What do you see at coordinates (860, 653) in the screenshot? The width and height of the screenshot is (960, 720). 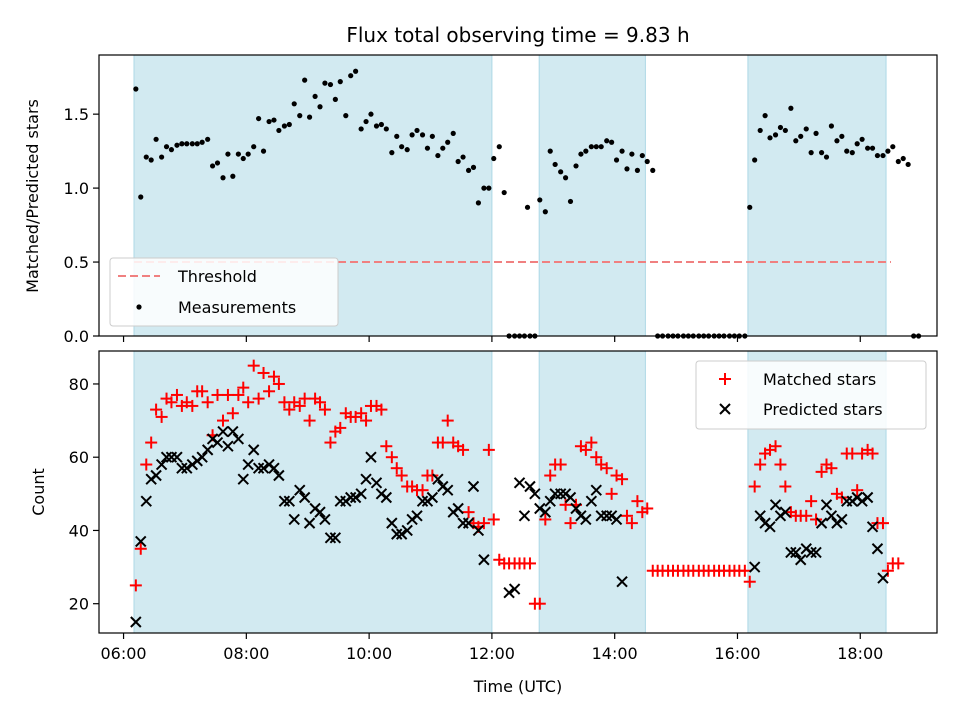 I see `x-tick-label-6: 18:00` at bounding box center [860, 653].